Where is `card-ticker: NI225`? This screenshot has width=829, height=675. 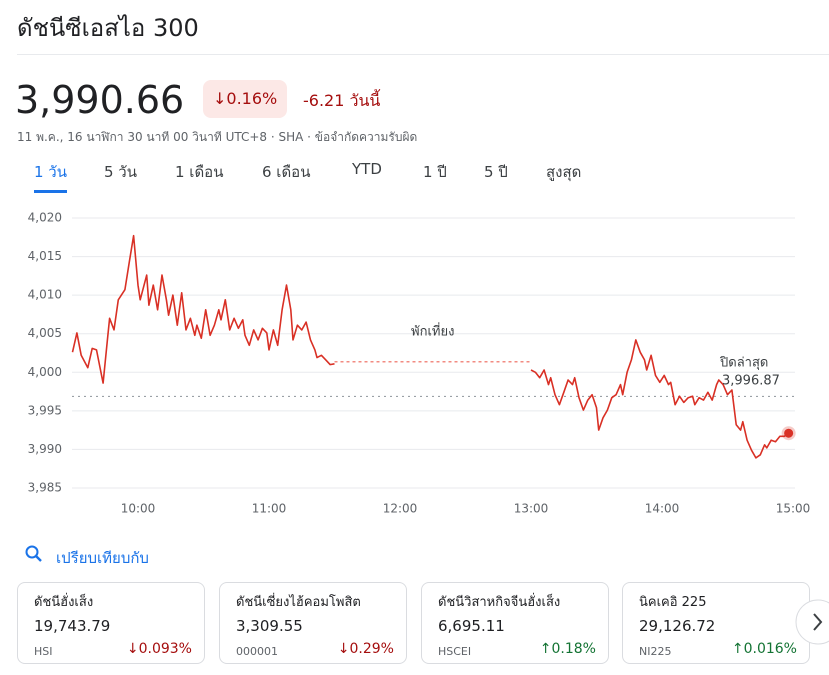
card-ticker: NI225 is located at coordinates (655, 651).